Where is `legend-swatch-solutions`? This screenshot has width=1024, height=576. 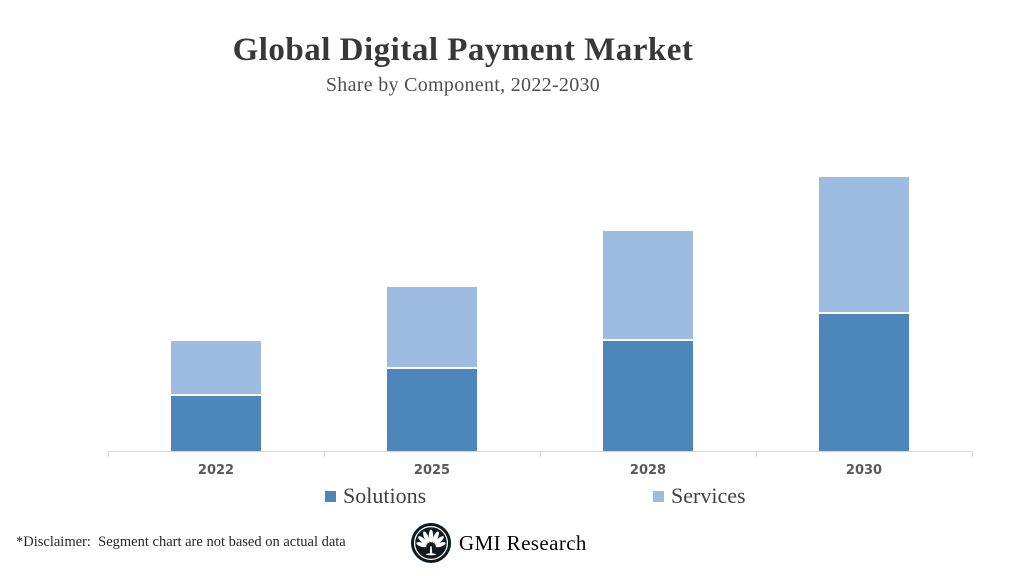
legend-swatch-solutions is located at coordinates (330, 496).